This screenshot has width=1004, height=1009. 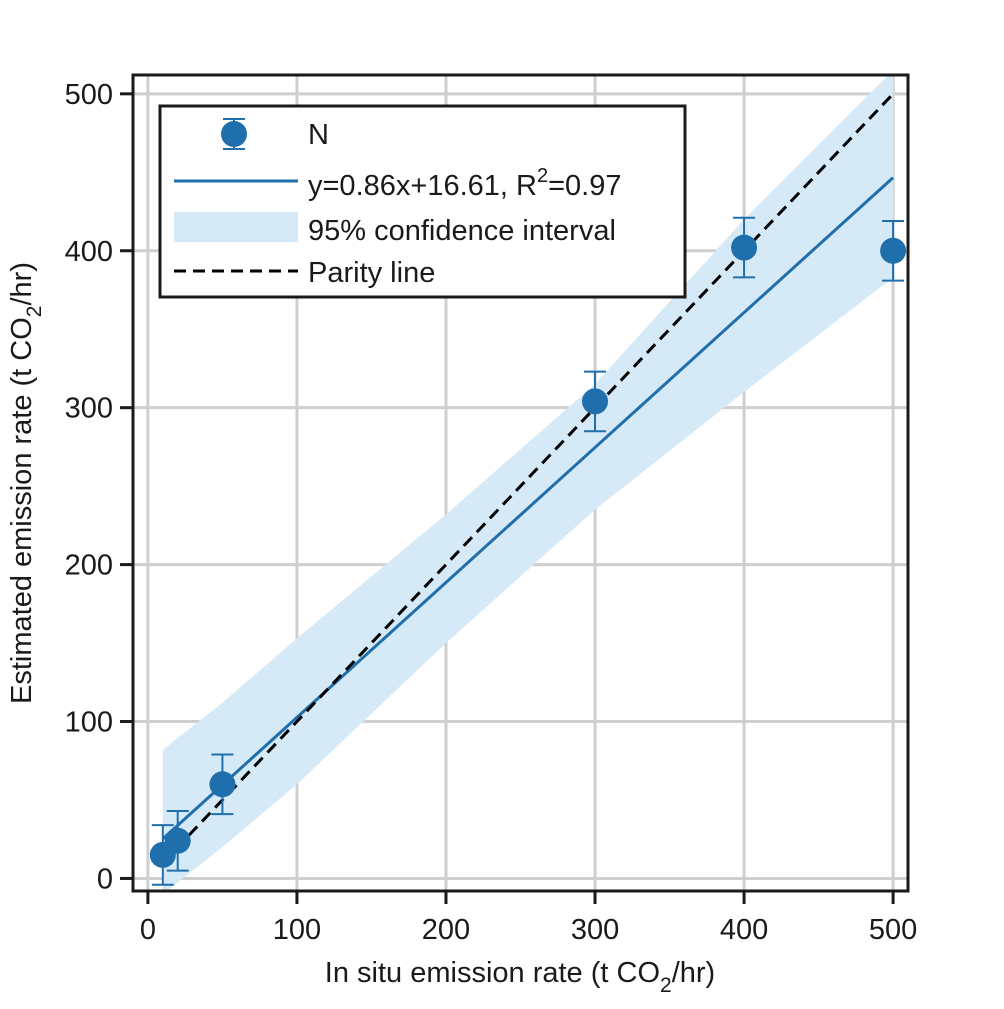 What do you see at coordinates (105, 879) in the screenshot?
I see `y-tick-label: 0` at bounding box center [105, 879].